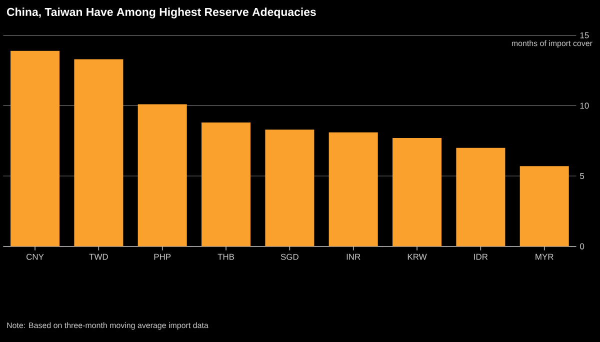 Image resolution: width=600 pixels, height=342 pixels. I want to click on y-tick-label: 0, so click(582, 246).